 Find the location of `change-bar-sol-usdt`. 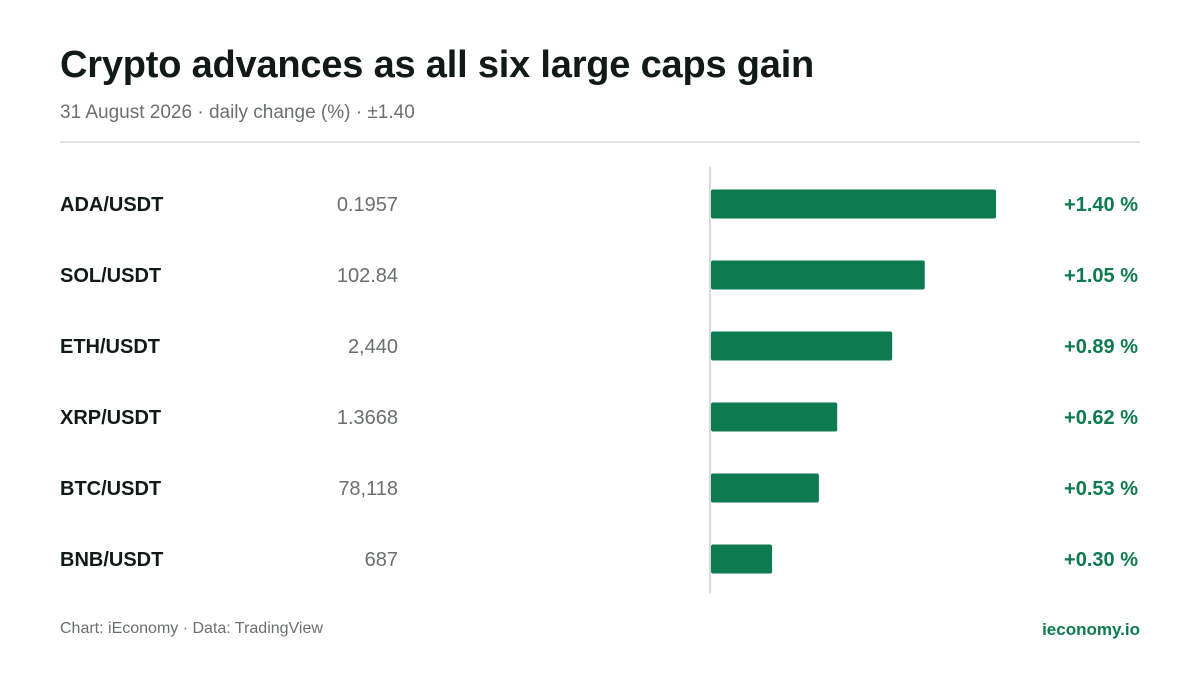

change-bar-sol-usdt is located at coordinates (818, 275).